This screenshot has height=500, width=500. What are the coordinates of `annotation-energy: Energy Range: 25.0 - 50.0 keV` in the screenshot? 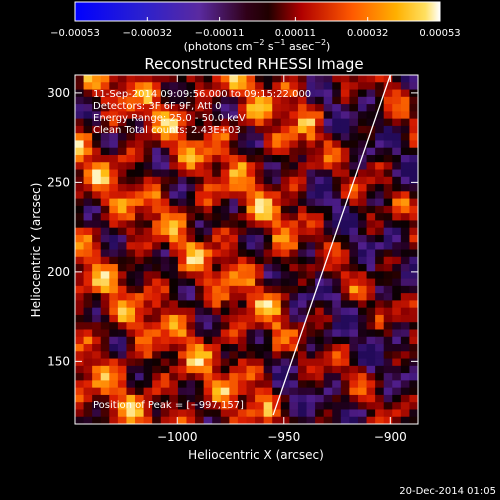 It's located at (169, 118).